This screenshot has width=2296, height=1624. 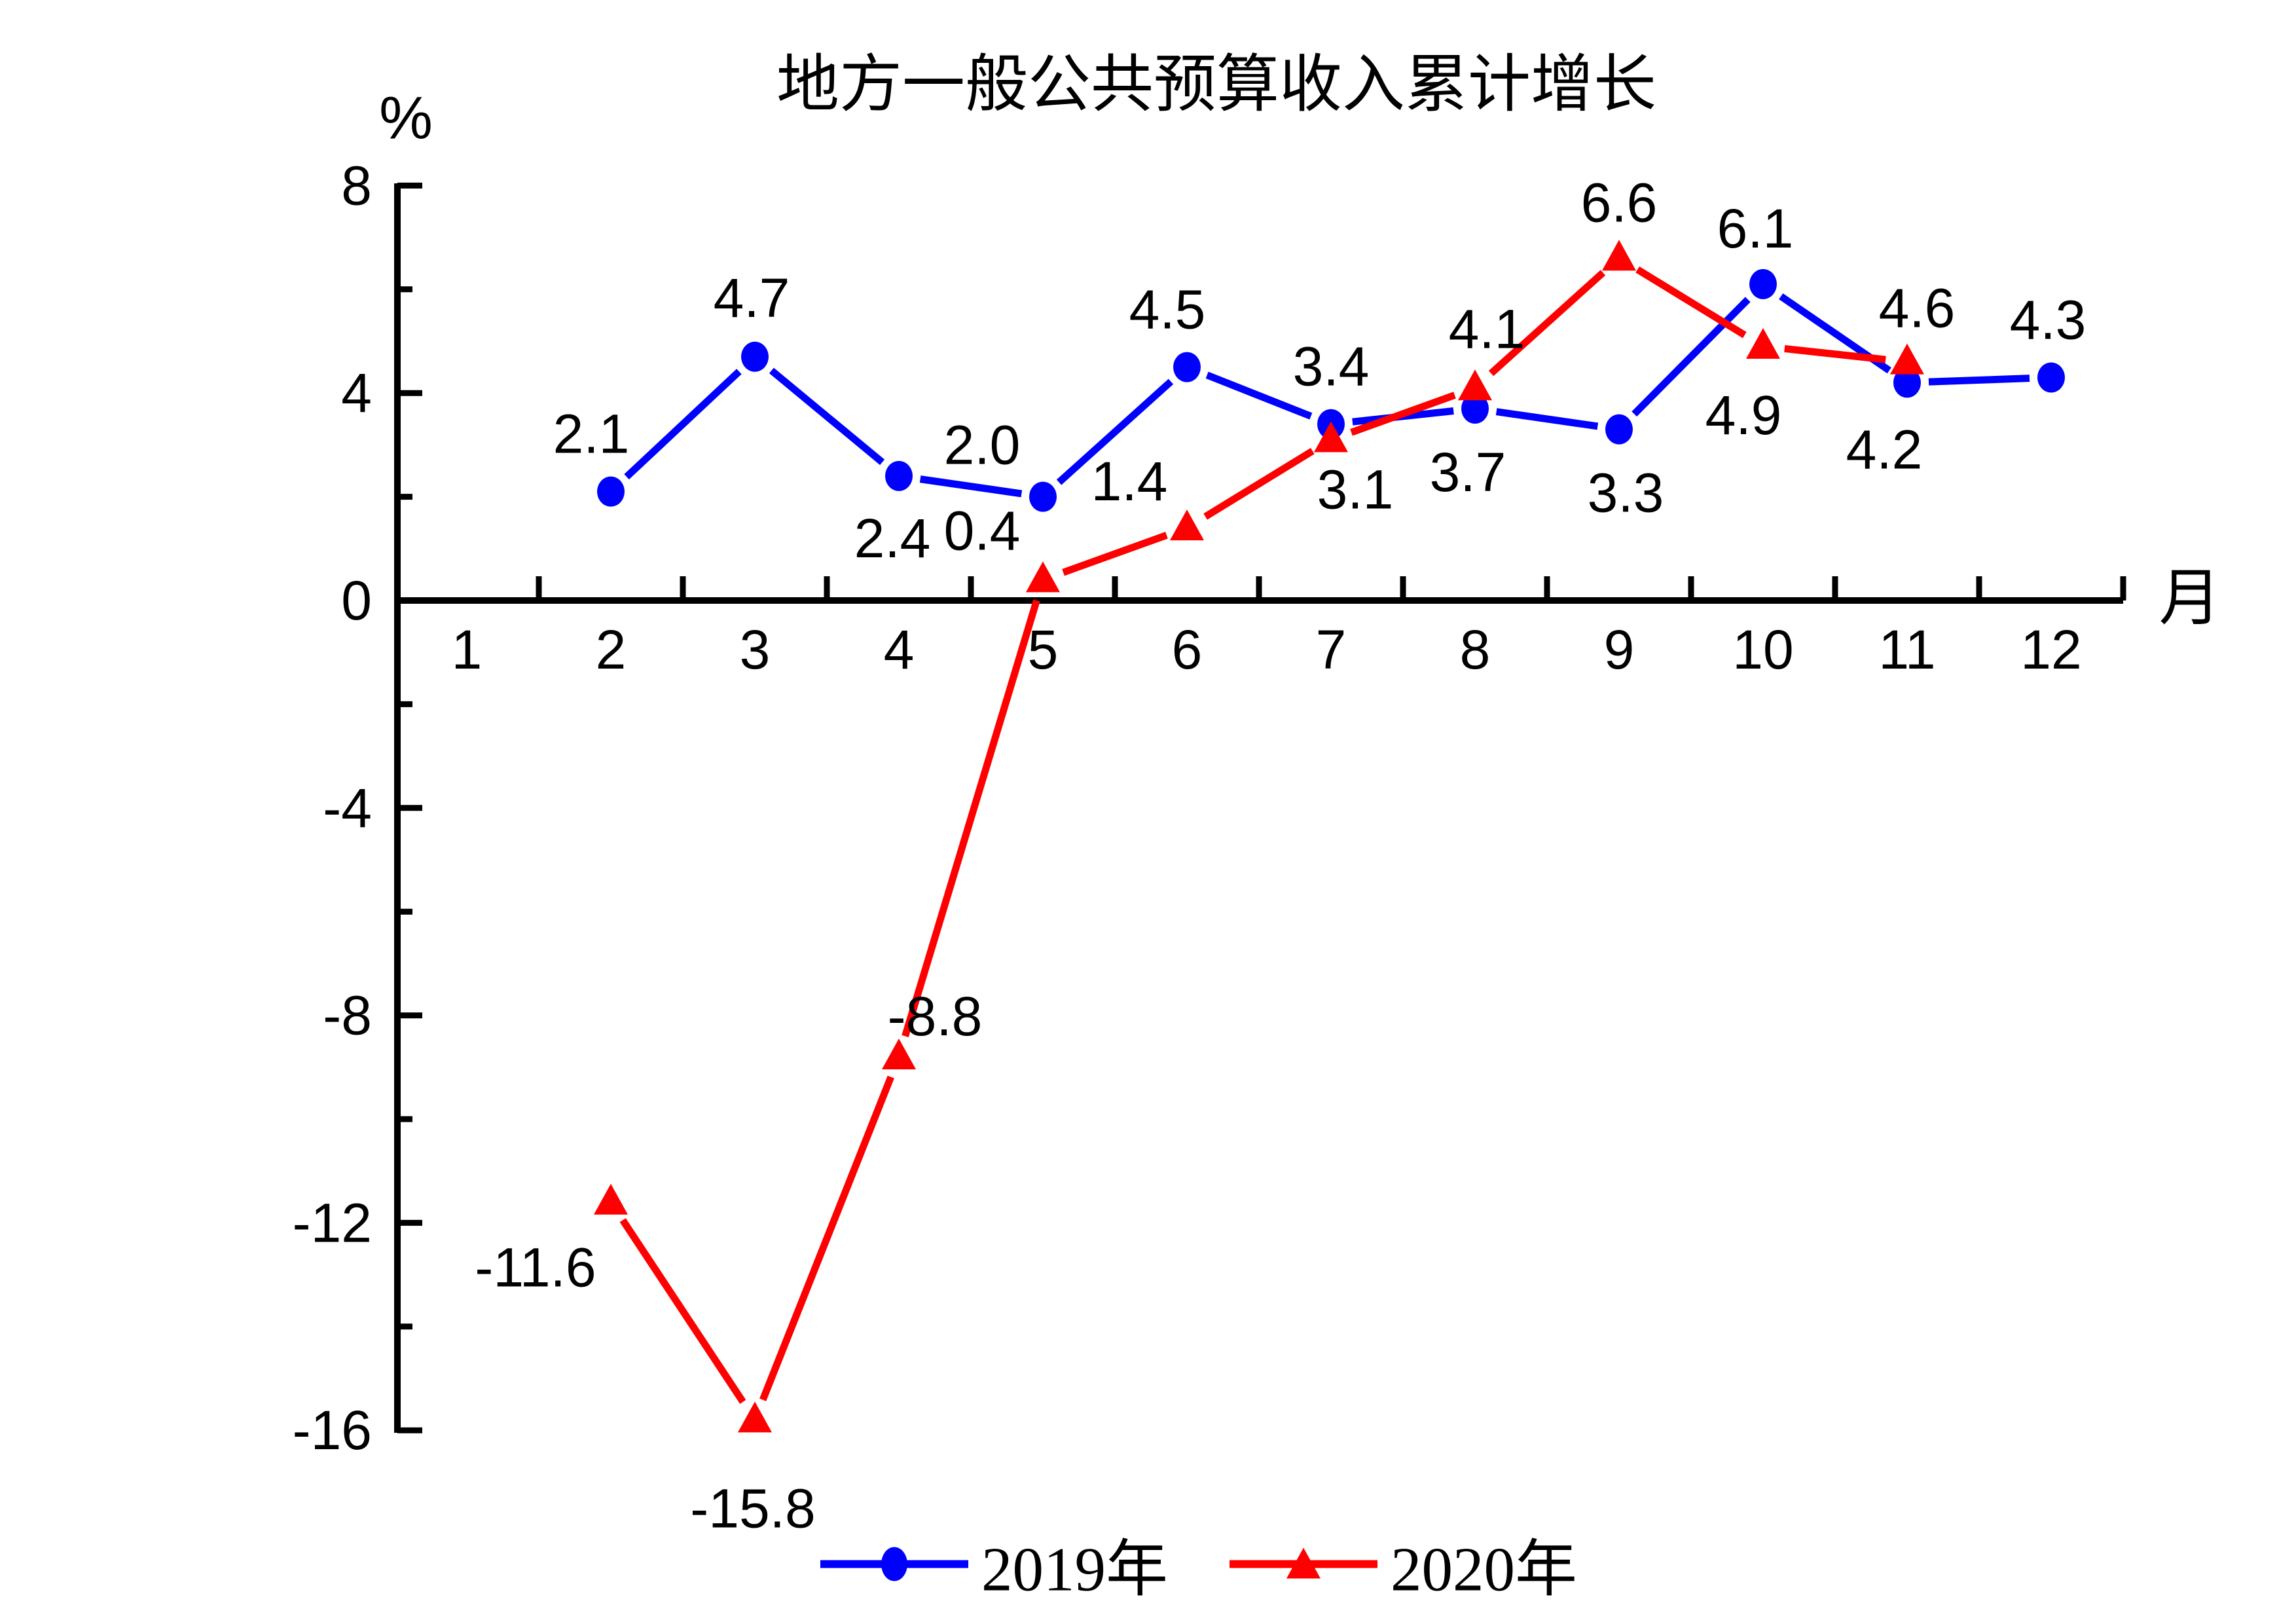 I want to click on series-2020年-segment-5, so click(x=1403, y=414).